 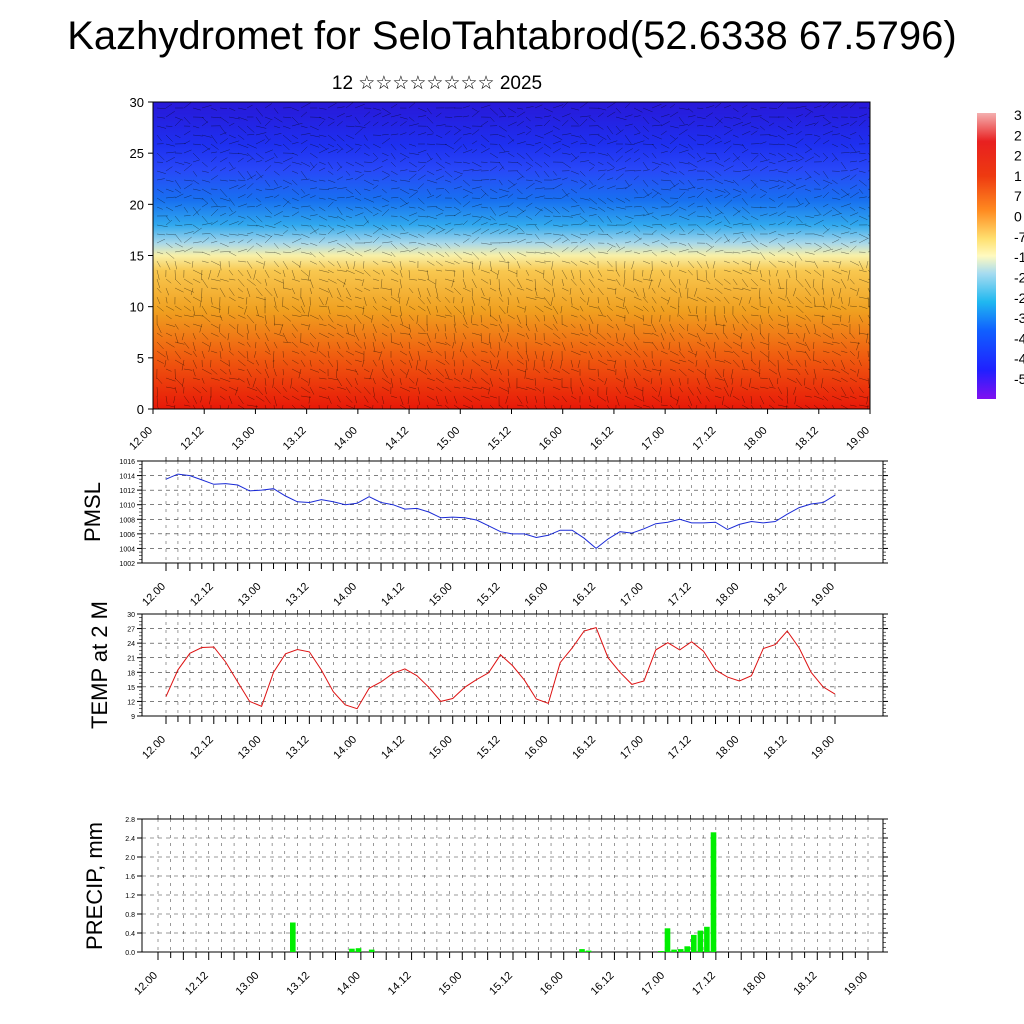 I want to click on colorbar-label: 0, so click(x=1018, y=217).